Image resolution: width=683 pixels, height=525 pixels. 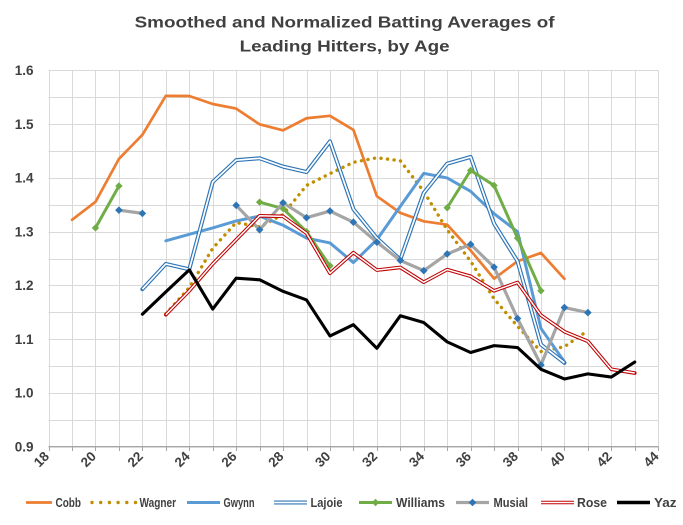 I want to click on svg-text: 1.1, so click(x=24, y=339).